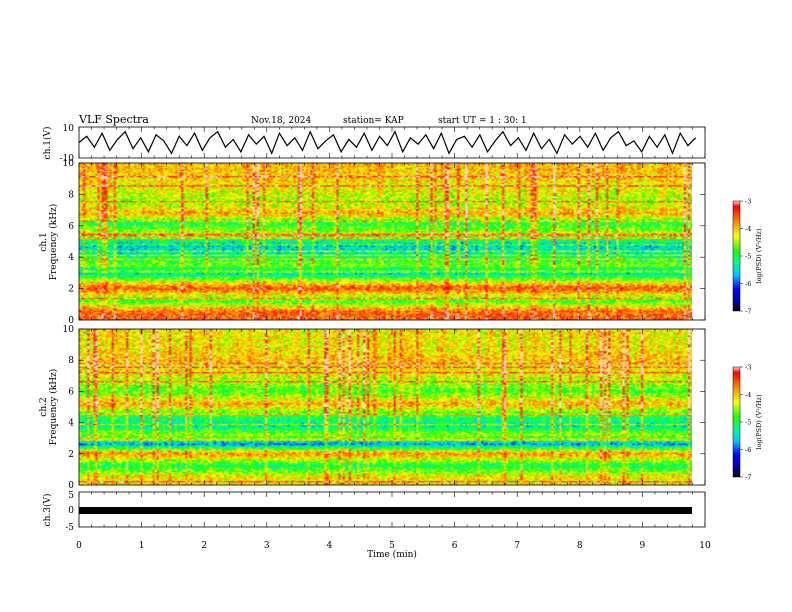  I want to click on x-tick-label: 7, so click(517, 546).